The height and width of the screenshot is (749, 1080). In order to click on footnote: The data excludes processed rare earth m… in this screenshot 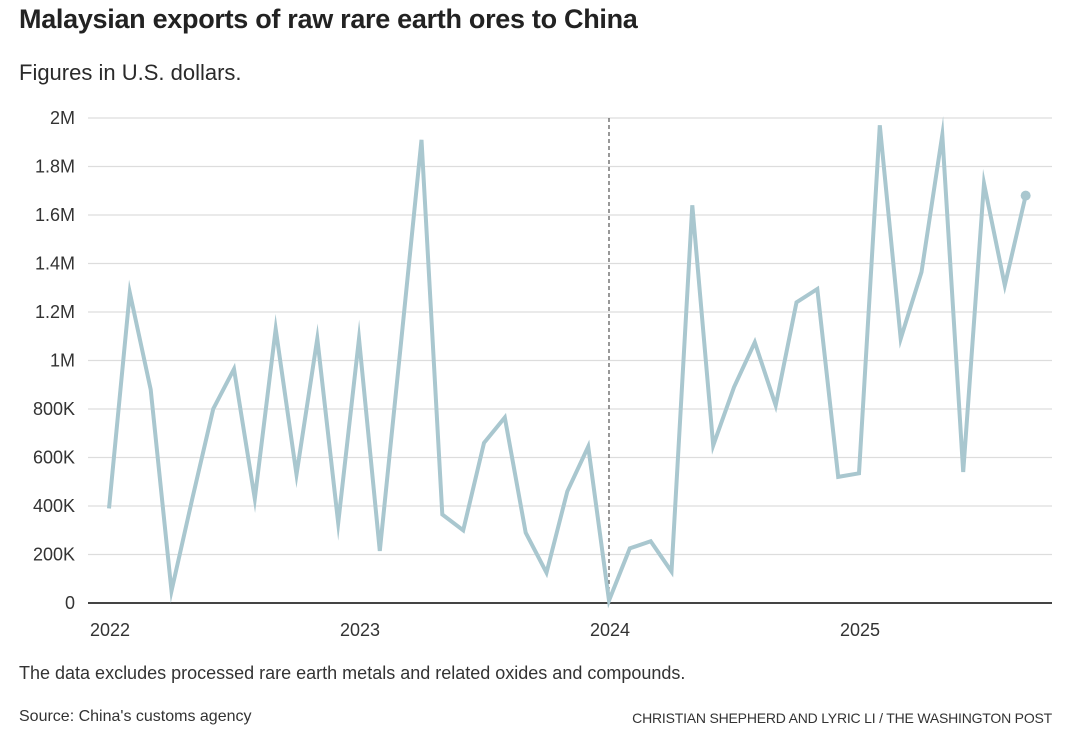, I will do `click(352, 673)`.